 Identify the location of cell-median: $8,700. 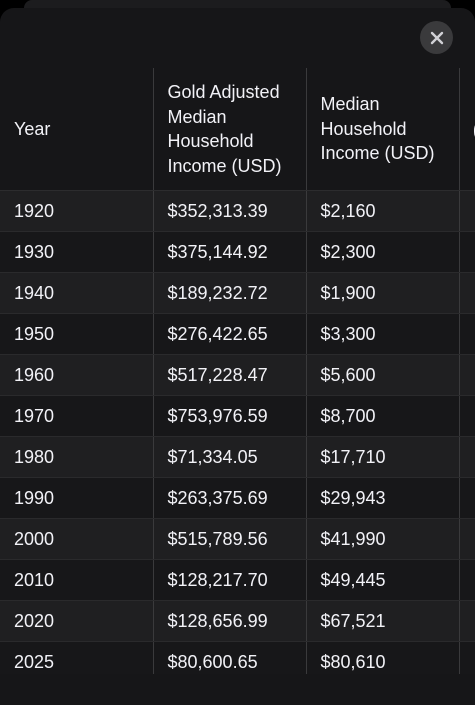
(382, 416).